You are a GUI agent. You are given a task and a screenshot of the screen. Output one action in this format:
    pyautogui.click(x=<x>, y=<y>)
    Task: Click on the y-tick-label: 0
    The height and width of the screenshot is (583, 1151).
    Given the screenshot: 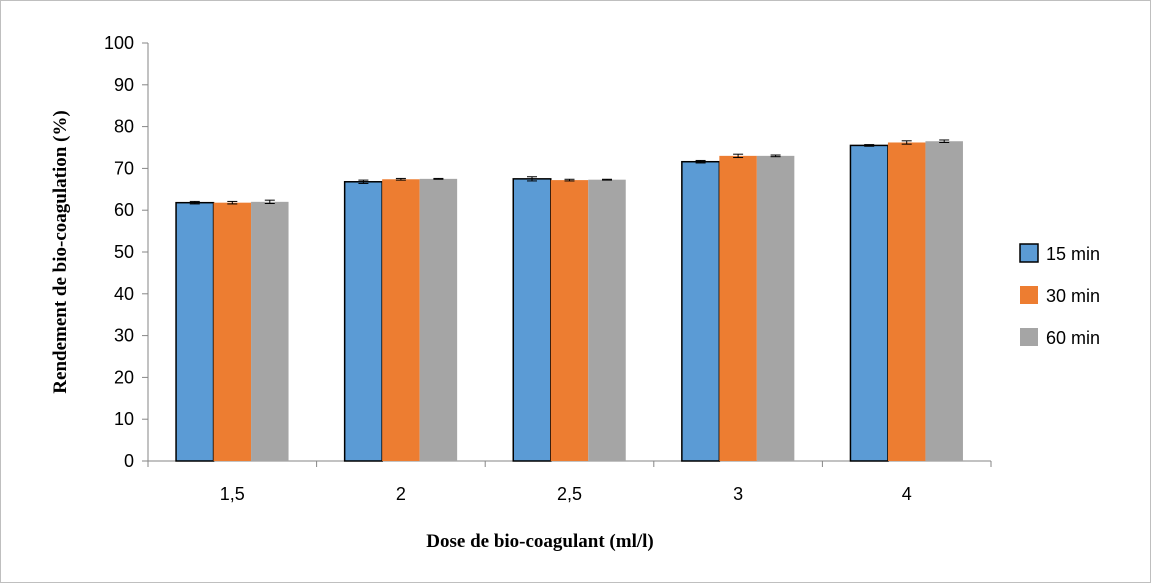 What is the action you would take?
    pyautogui.click(x=129, y=461)
    